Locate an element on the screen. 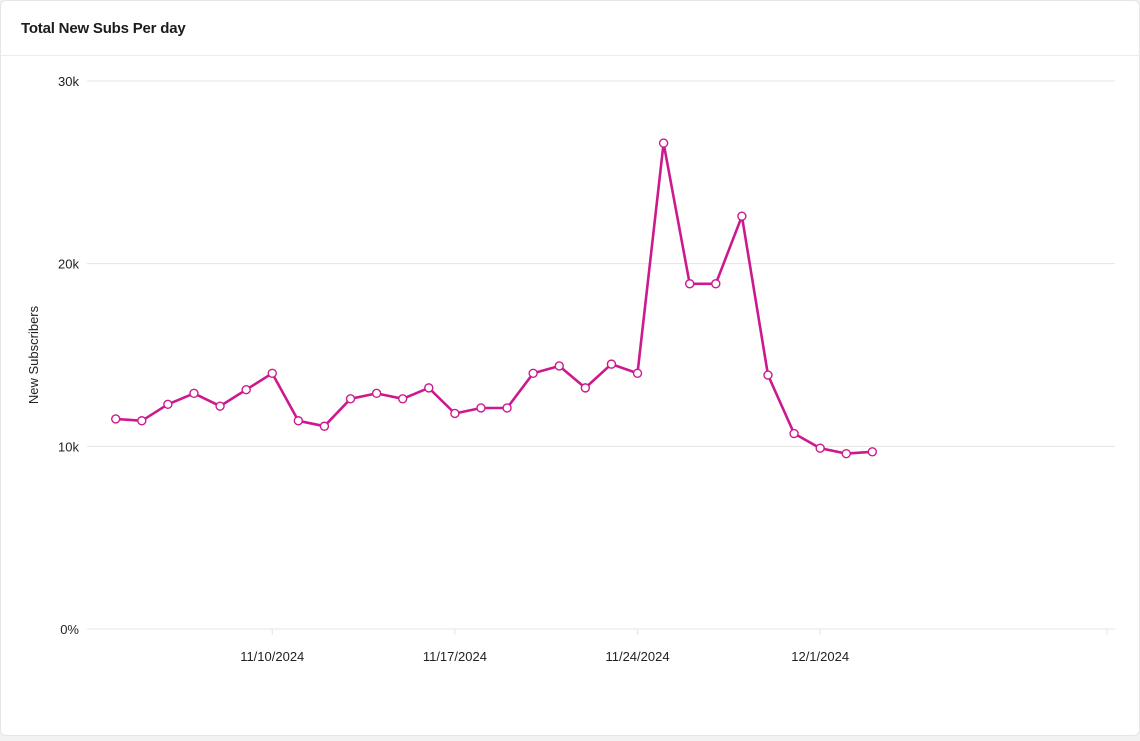 The height and width of the screenshot is (741, 1140). y-tick-label: 0% is located at coordinates (69, 629).